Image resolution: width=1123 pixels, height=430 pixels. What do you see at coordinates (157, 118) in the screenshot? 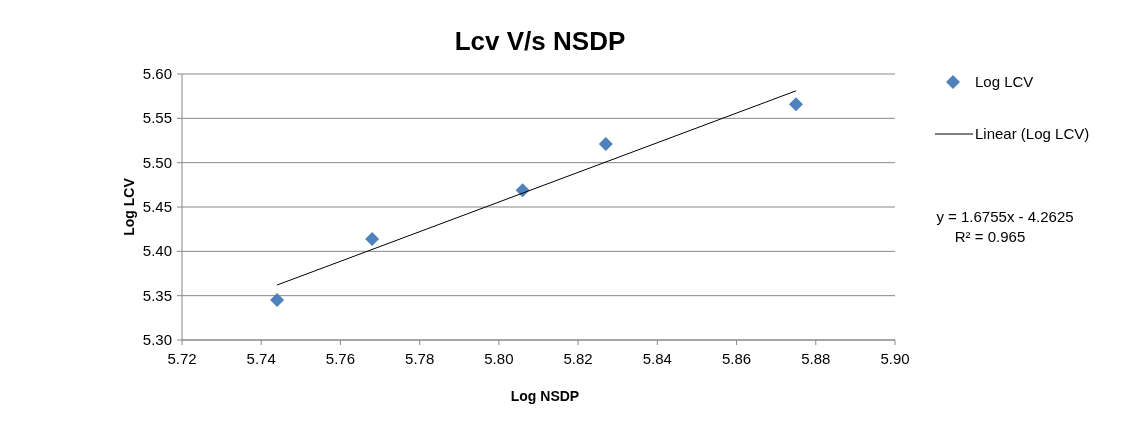
I see `y-tick-label: 5.55` at bounding box center [157, 118].